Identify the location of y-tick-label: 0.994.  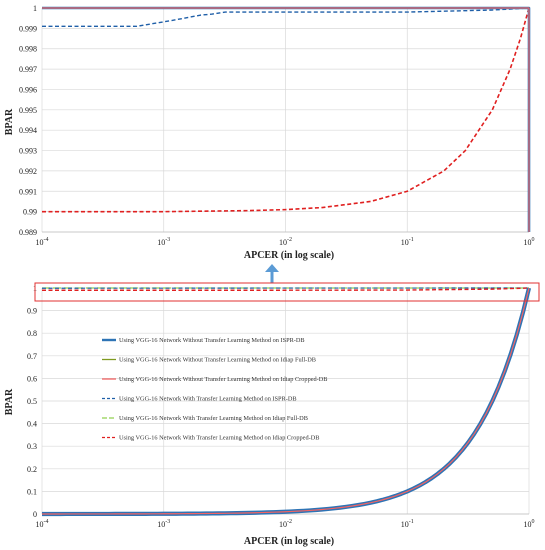
(28, 130).